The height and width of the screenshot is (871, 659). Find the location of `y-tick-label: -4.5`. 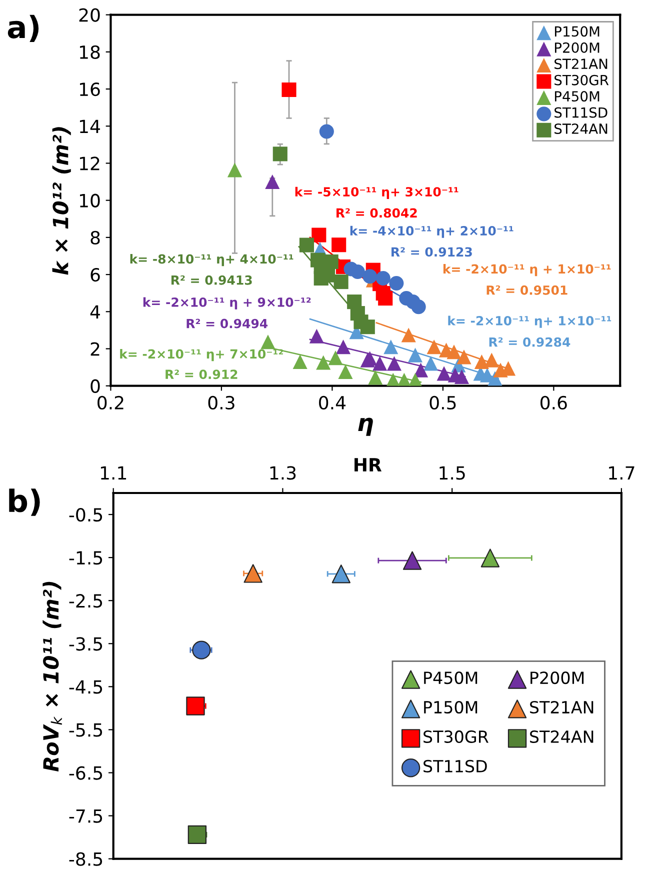

y-tick-label: -4.5 is located at coordinates (85, 687).